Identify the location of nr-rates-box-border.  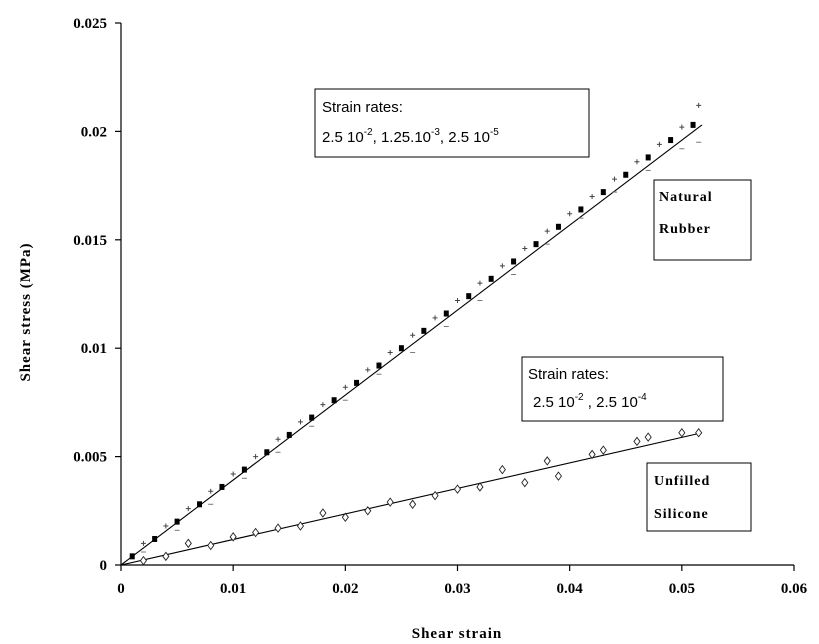
(452, 123).